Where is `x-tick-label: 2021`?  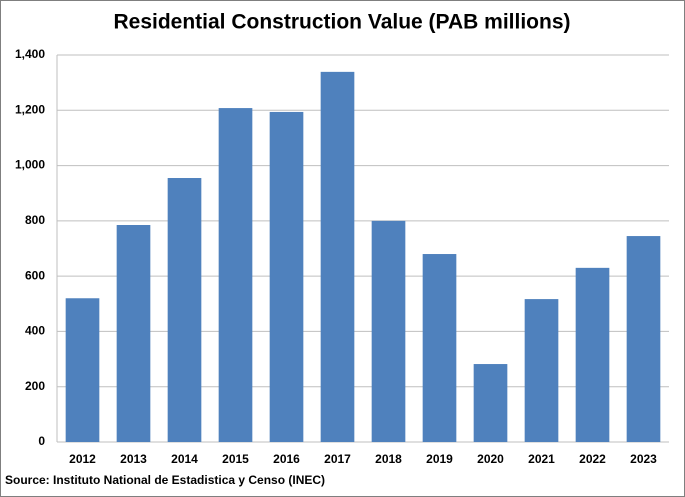
x-tick-label: 2021 is located at coordinates (541, 459).